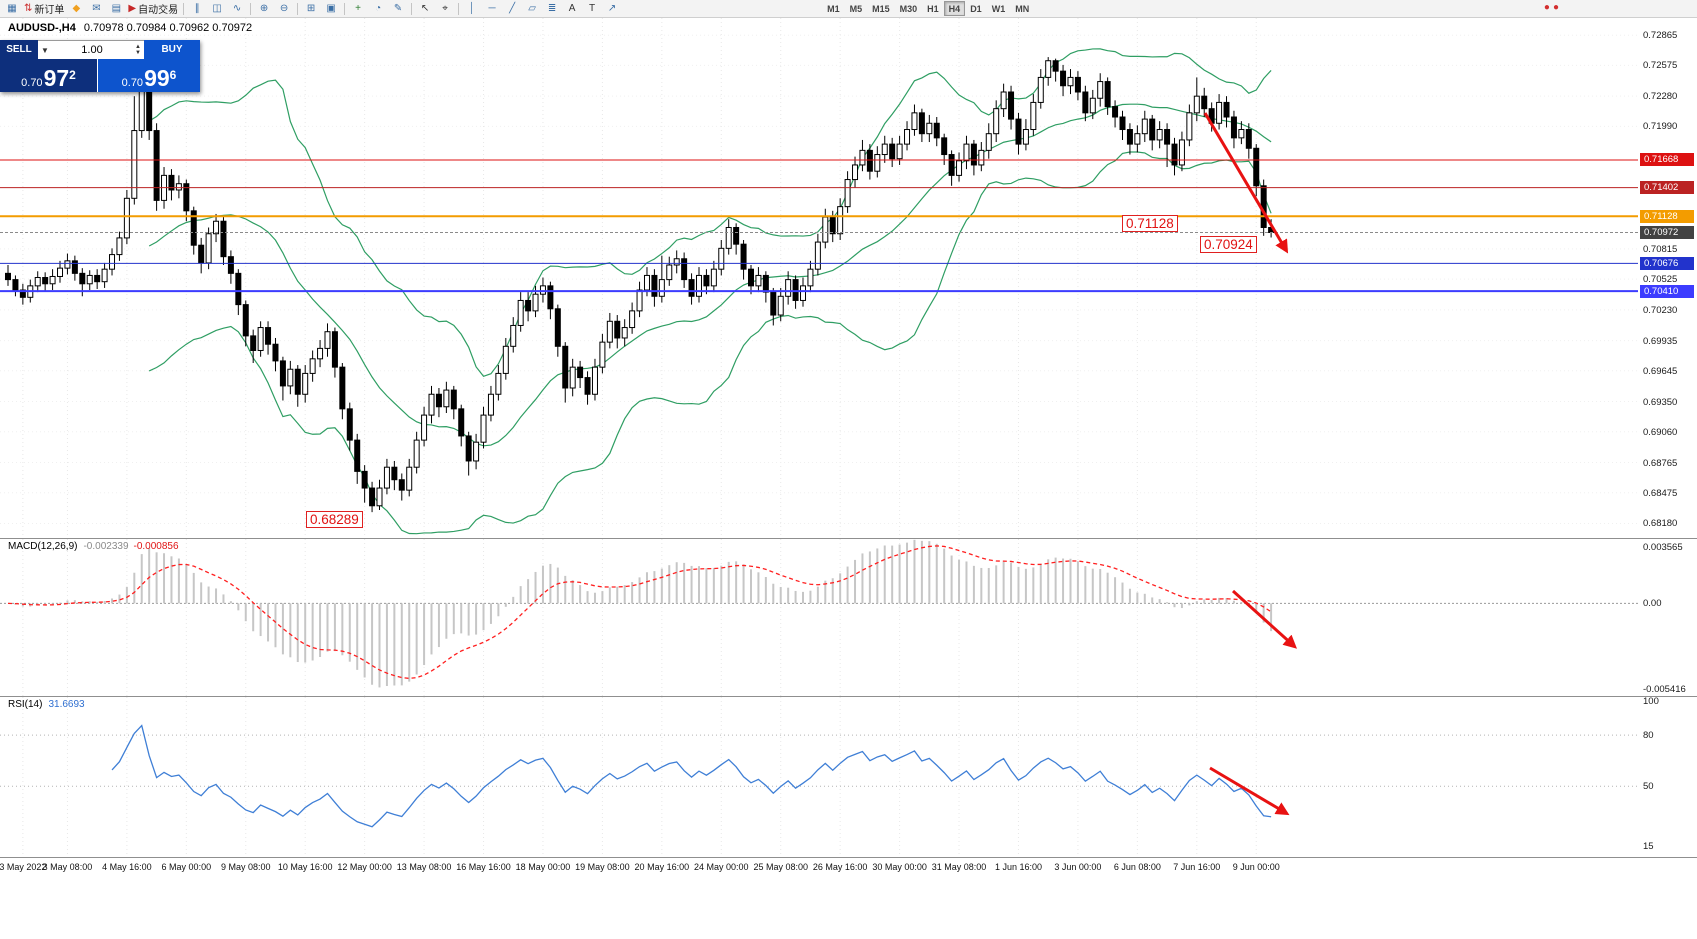  What do you see at coordinates (197, 8) in the screenshot?
I see `bar-chart-icon: ∥` at bounding box center [197, 8].